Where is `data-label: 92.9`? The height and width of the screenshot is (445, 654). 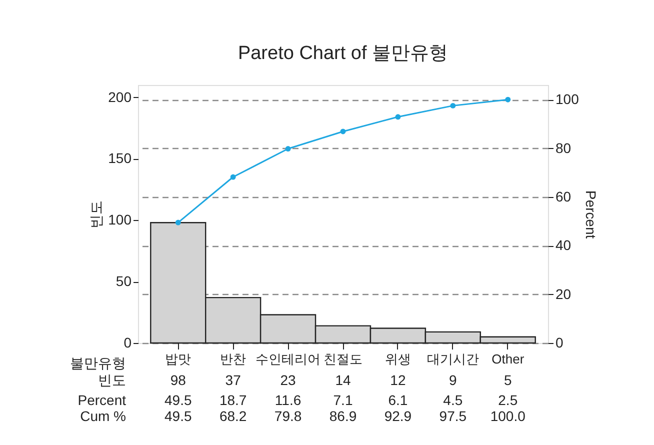 data-label: 92.9 is located at coordinates (398, 416).